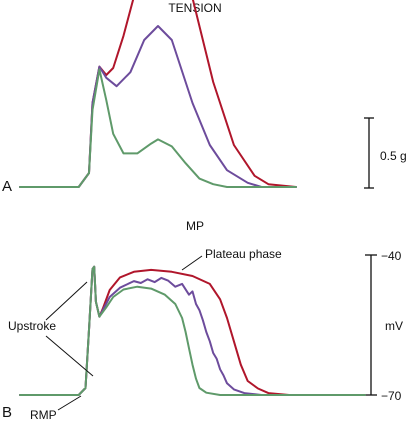  Describe the element at coordinates (69, 356) in the screenshot. I see `upstroke-leader-lower` at that location.